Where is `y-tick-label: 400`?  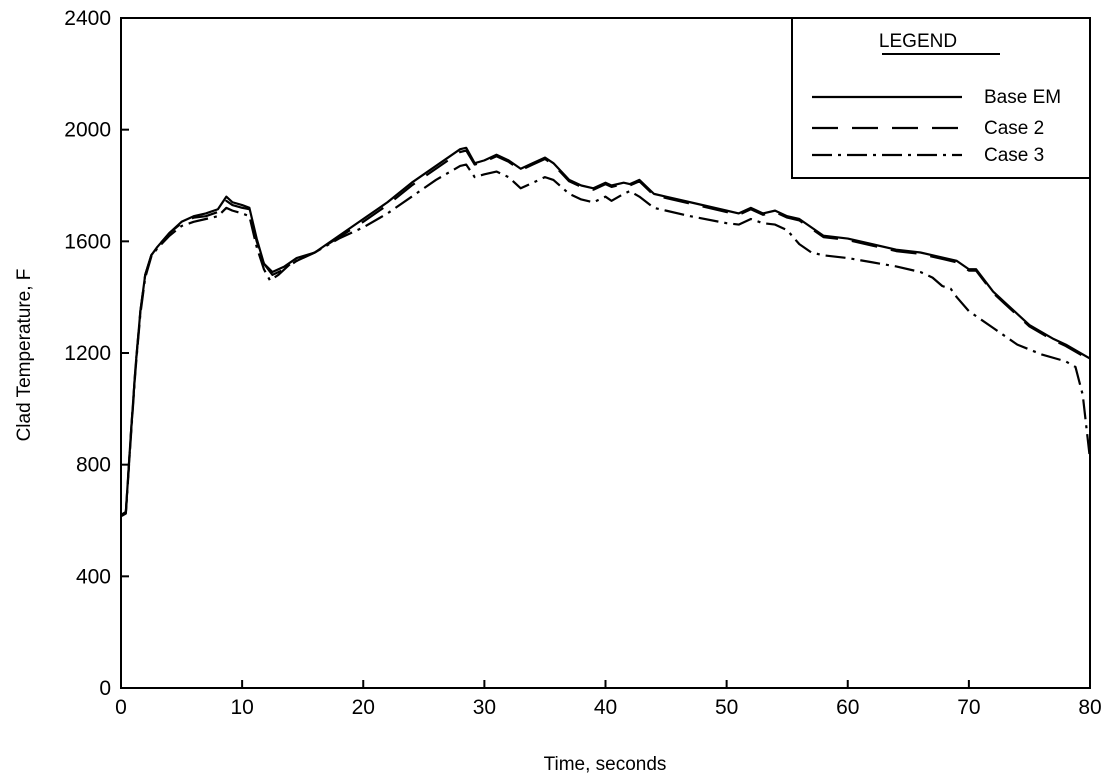 y-tick-label: 400 is located at coordinates (93, 576).